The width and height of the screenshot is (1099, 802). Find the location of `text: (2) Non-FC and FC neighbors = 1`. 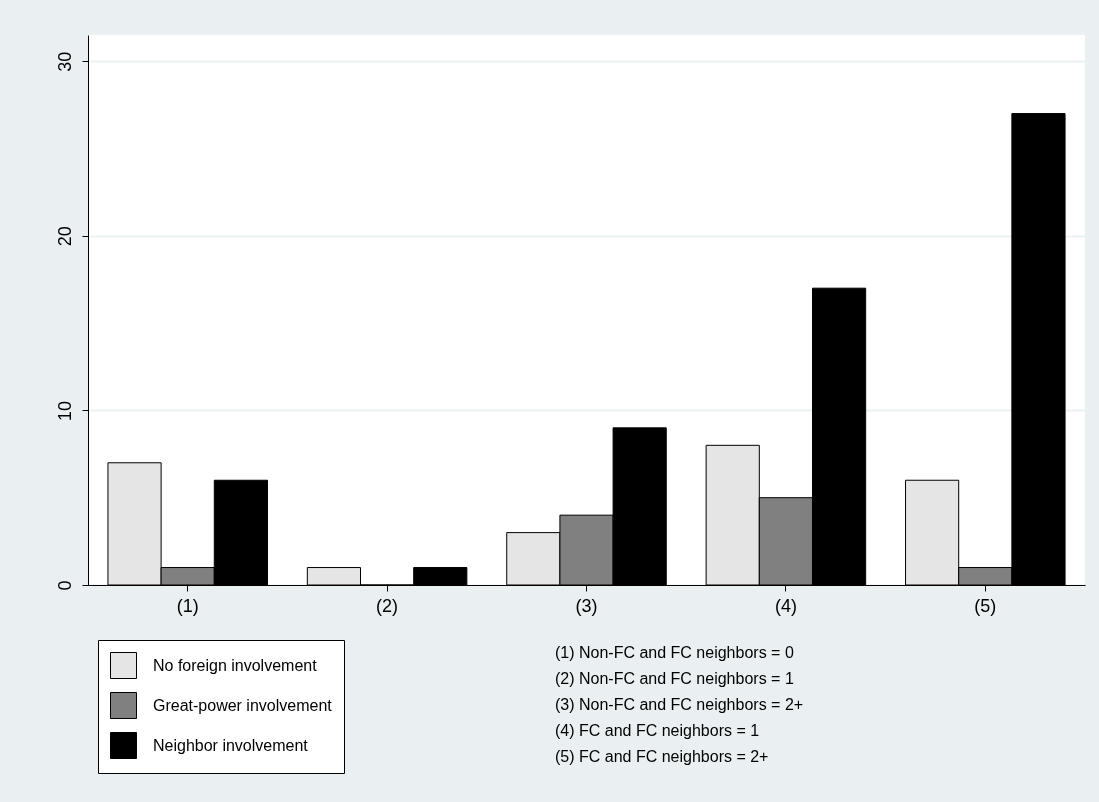

text: (2) Non-FC and FC neighbors = 1 is located at coordinates (675, 679).